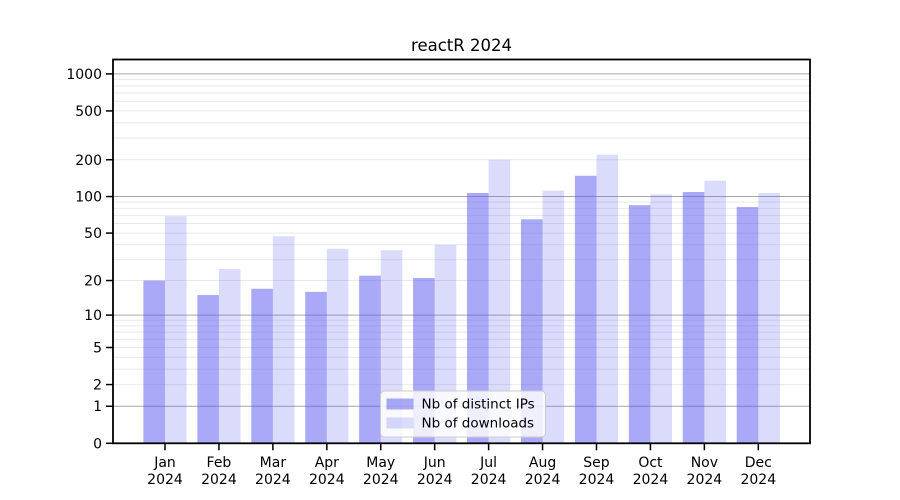  I want to click on chart-title: reactR 2024, so click(461, 45).